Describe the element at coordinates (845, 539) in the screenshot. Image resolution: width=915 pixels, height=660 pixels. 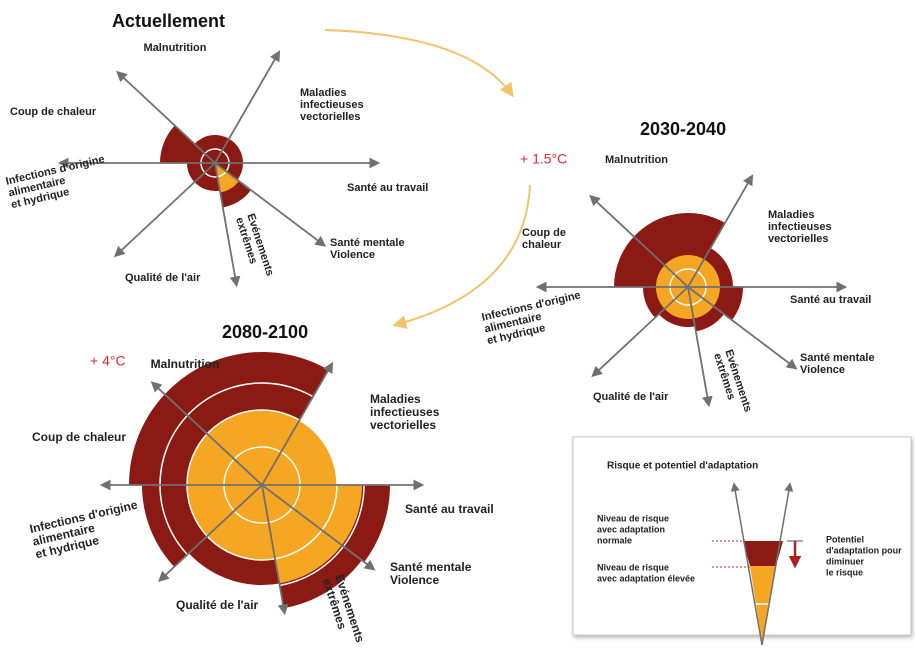
I see `legend-label: Potentiel` at that location.